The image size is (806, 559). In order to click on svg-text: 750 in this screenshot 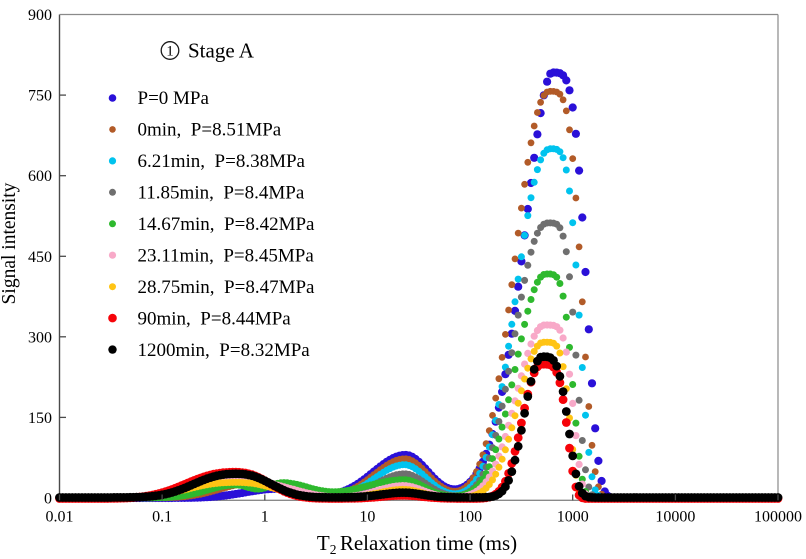, I will do `click(40, 96)`.